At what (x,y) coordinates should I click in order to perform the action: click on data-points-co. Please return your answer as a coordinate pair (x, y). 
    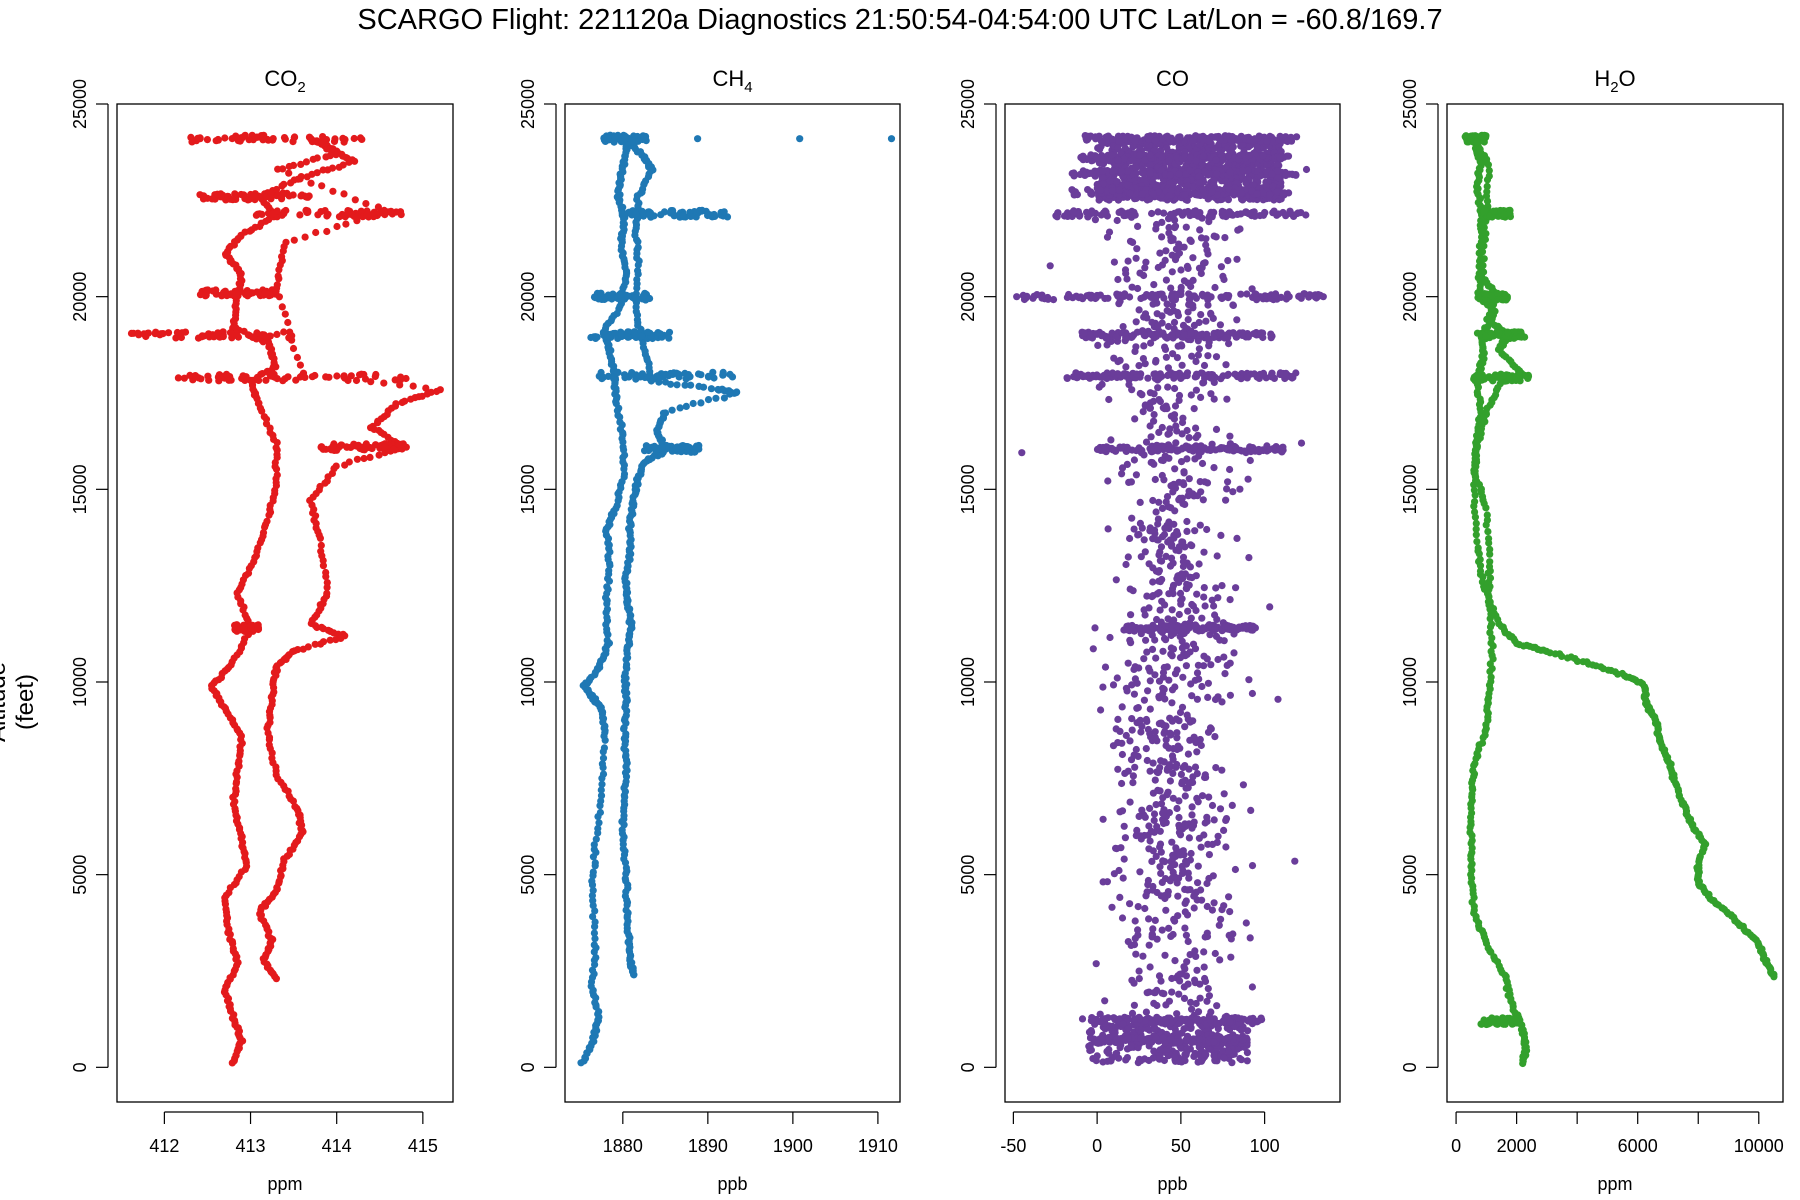
    Looking at the image, I should click on (1170, 599).